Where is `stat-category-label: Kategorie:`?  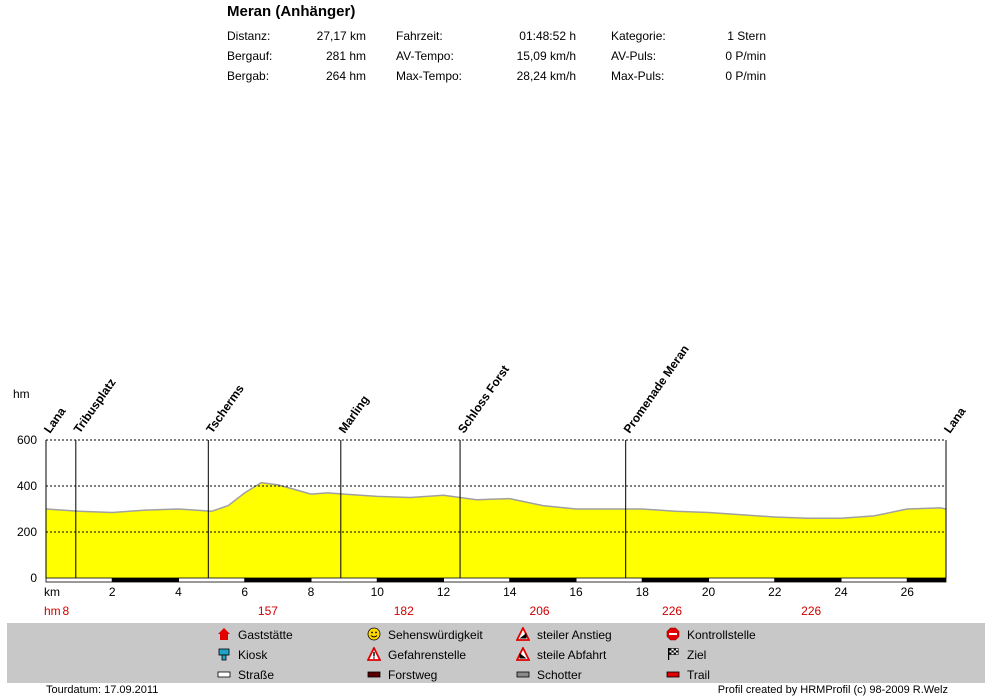 stat-category-label: Kategorie: is located at coordinates (638, 36).